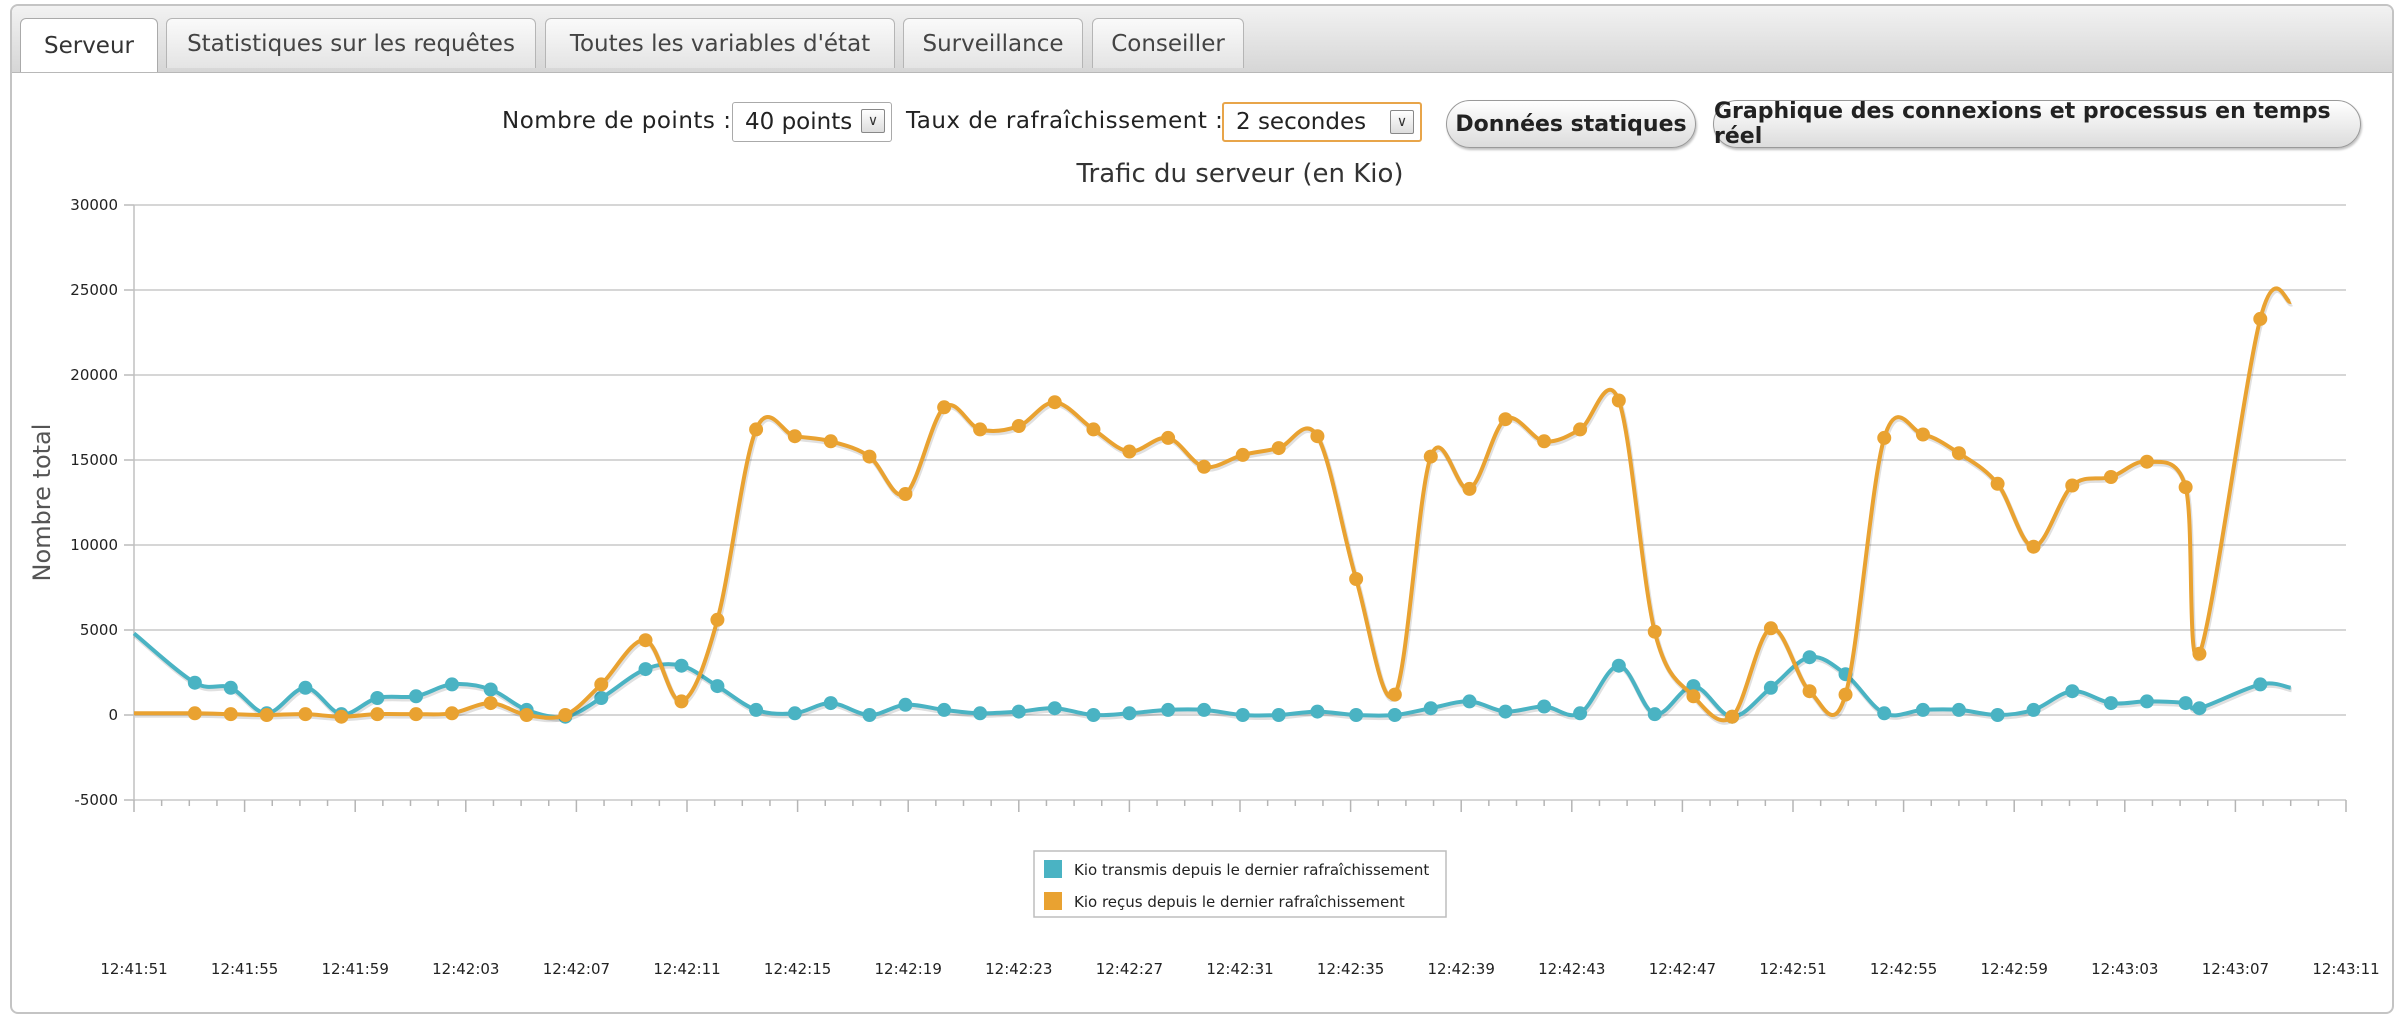 The height and width of the screenshot is (1014, 2400). Describe the element at coordinates (1571, 124) in the screenshot. I see `static-data-button: Données statiques` at that location.